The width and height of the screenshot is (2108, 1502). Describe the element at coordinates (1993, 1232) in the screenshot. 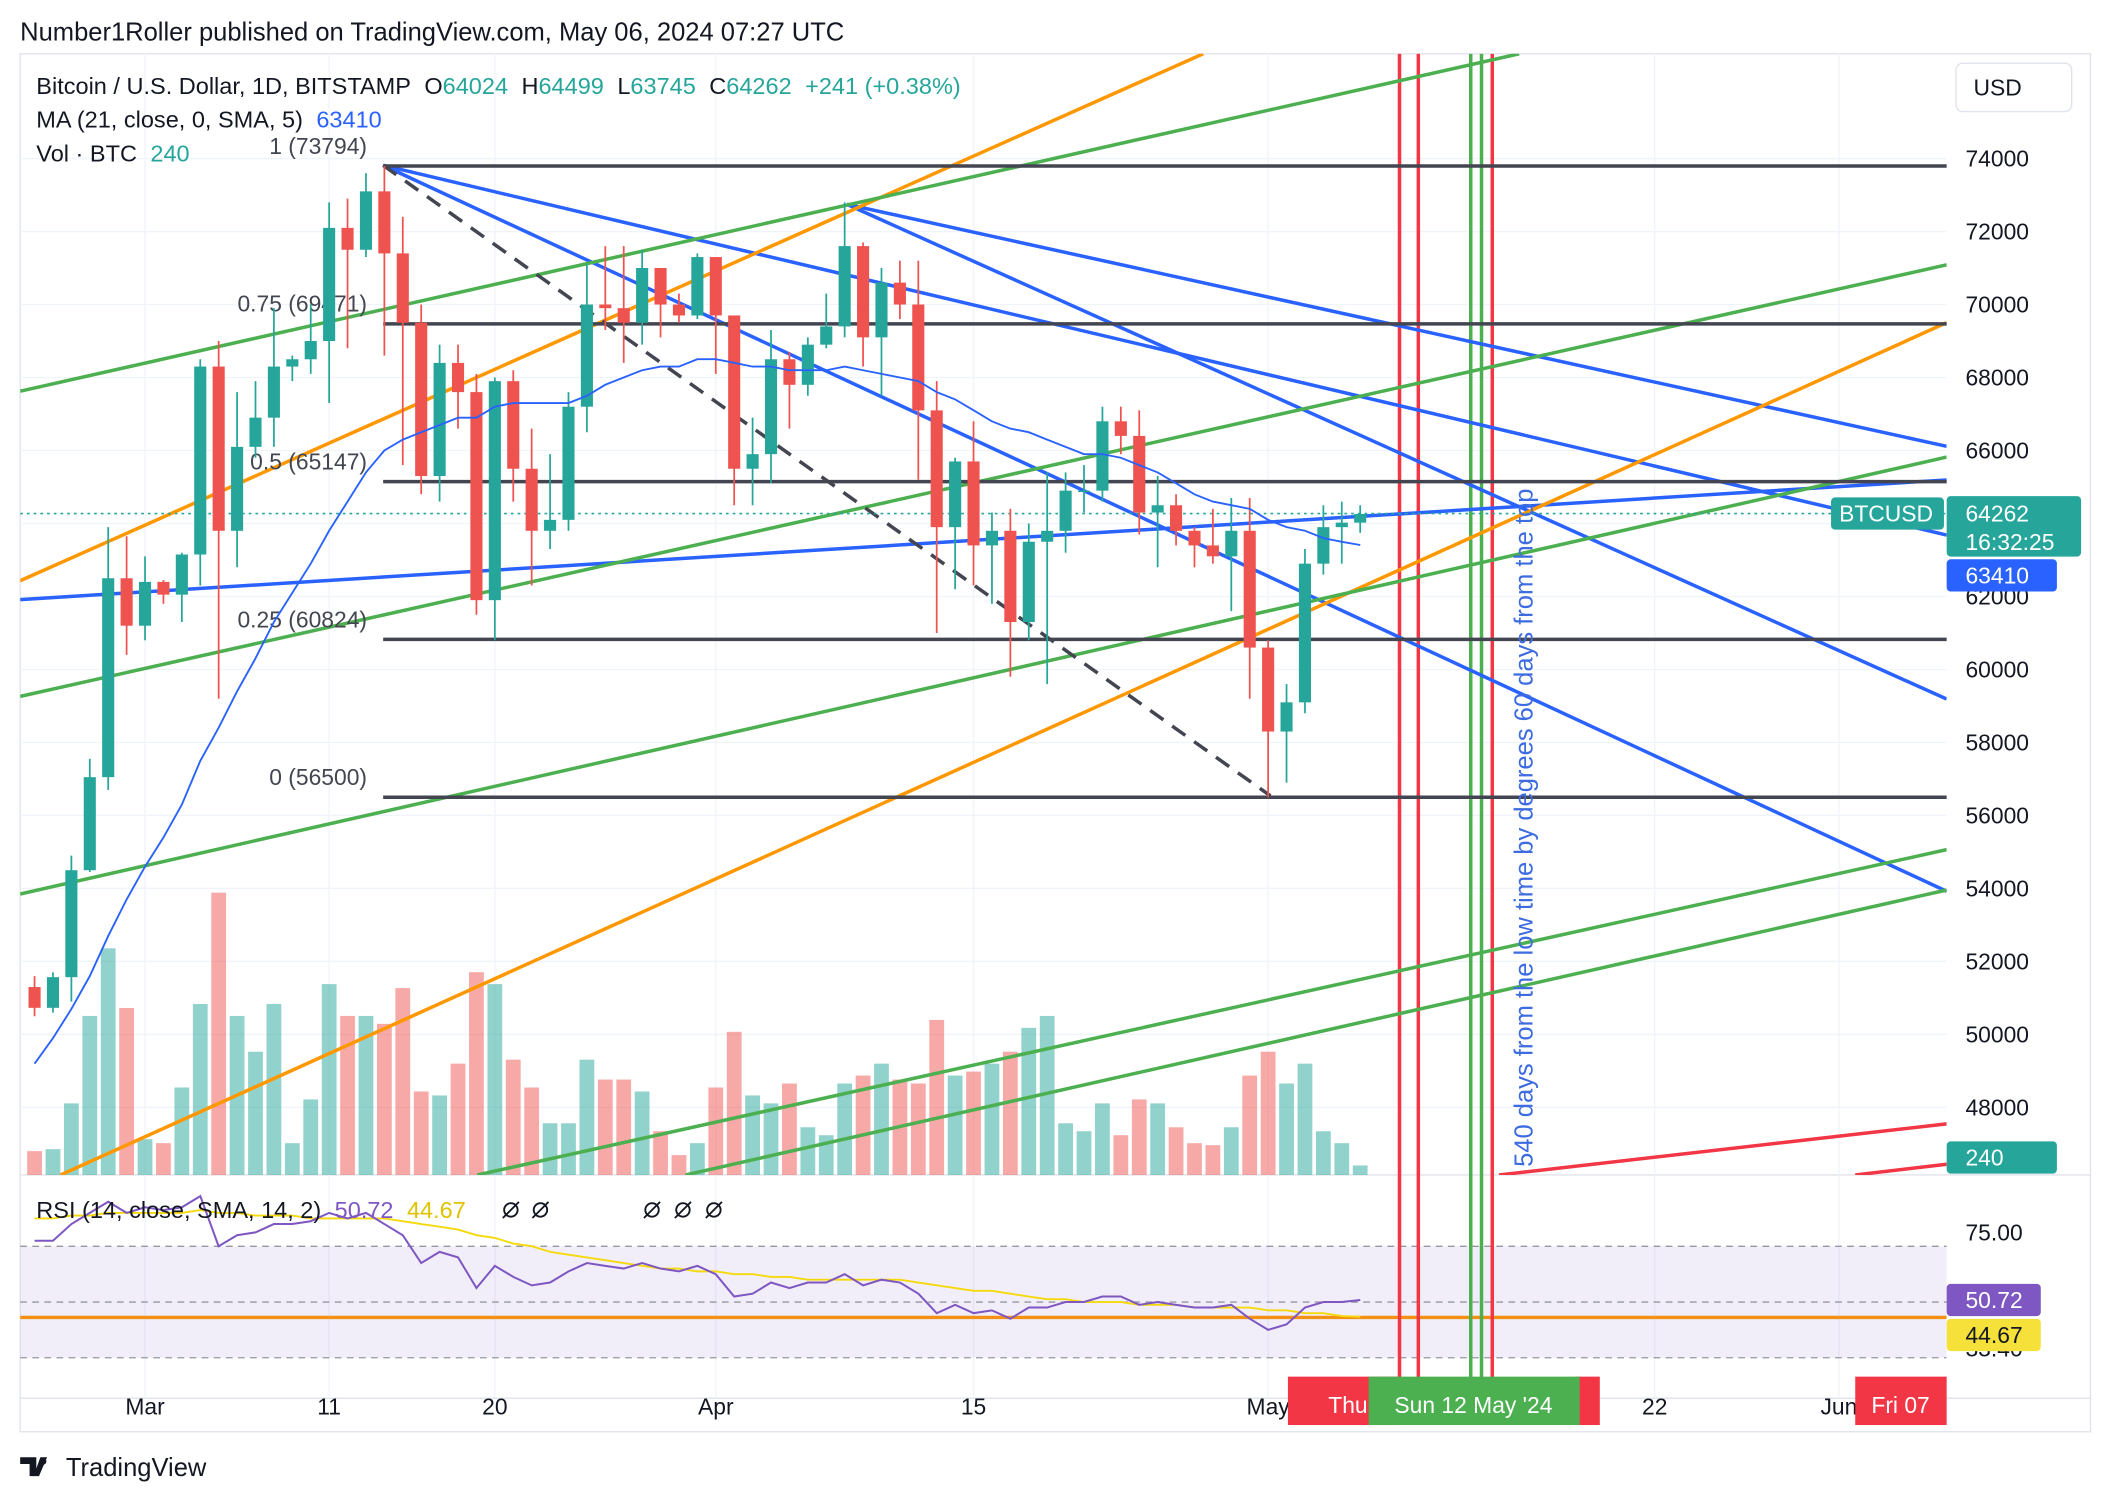

I see `rsi-tick-label: 75.00` at that location.